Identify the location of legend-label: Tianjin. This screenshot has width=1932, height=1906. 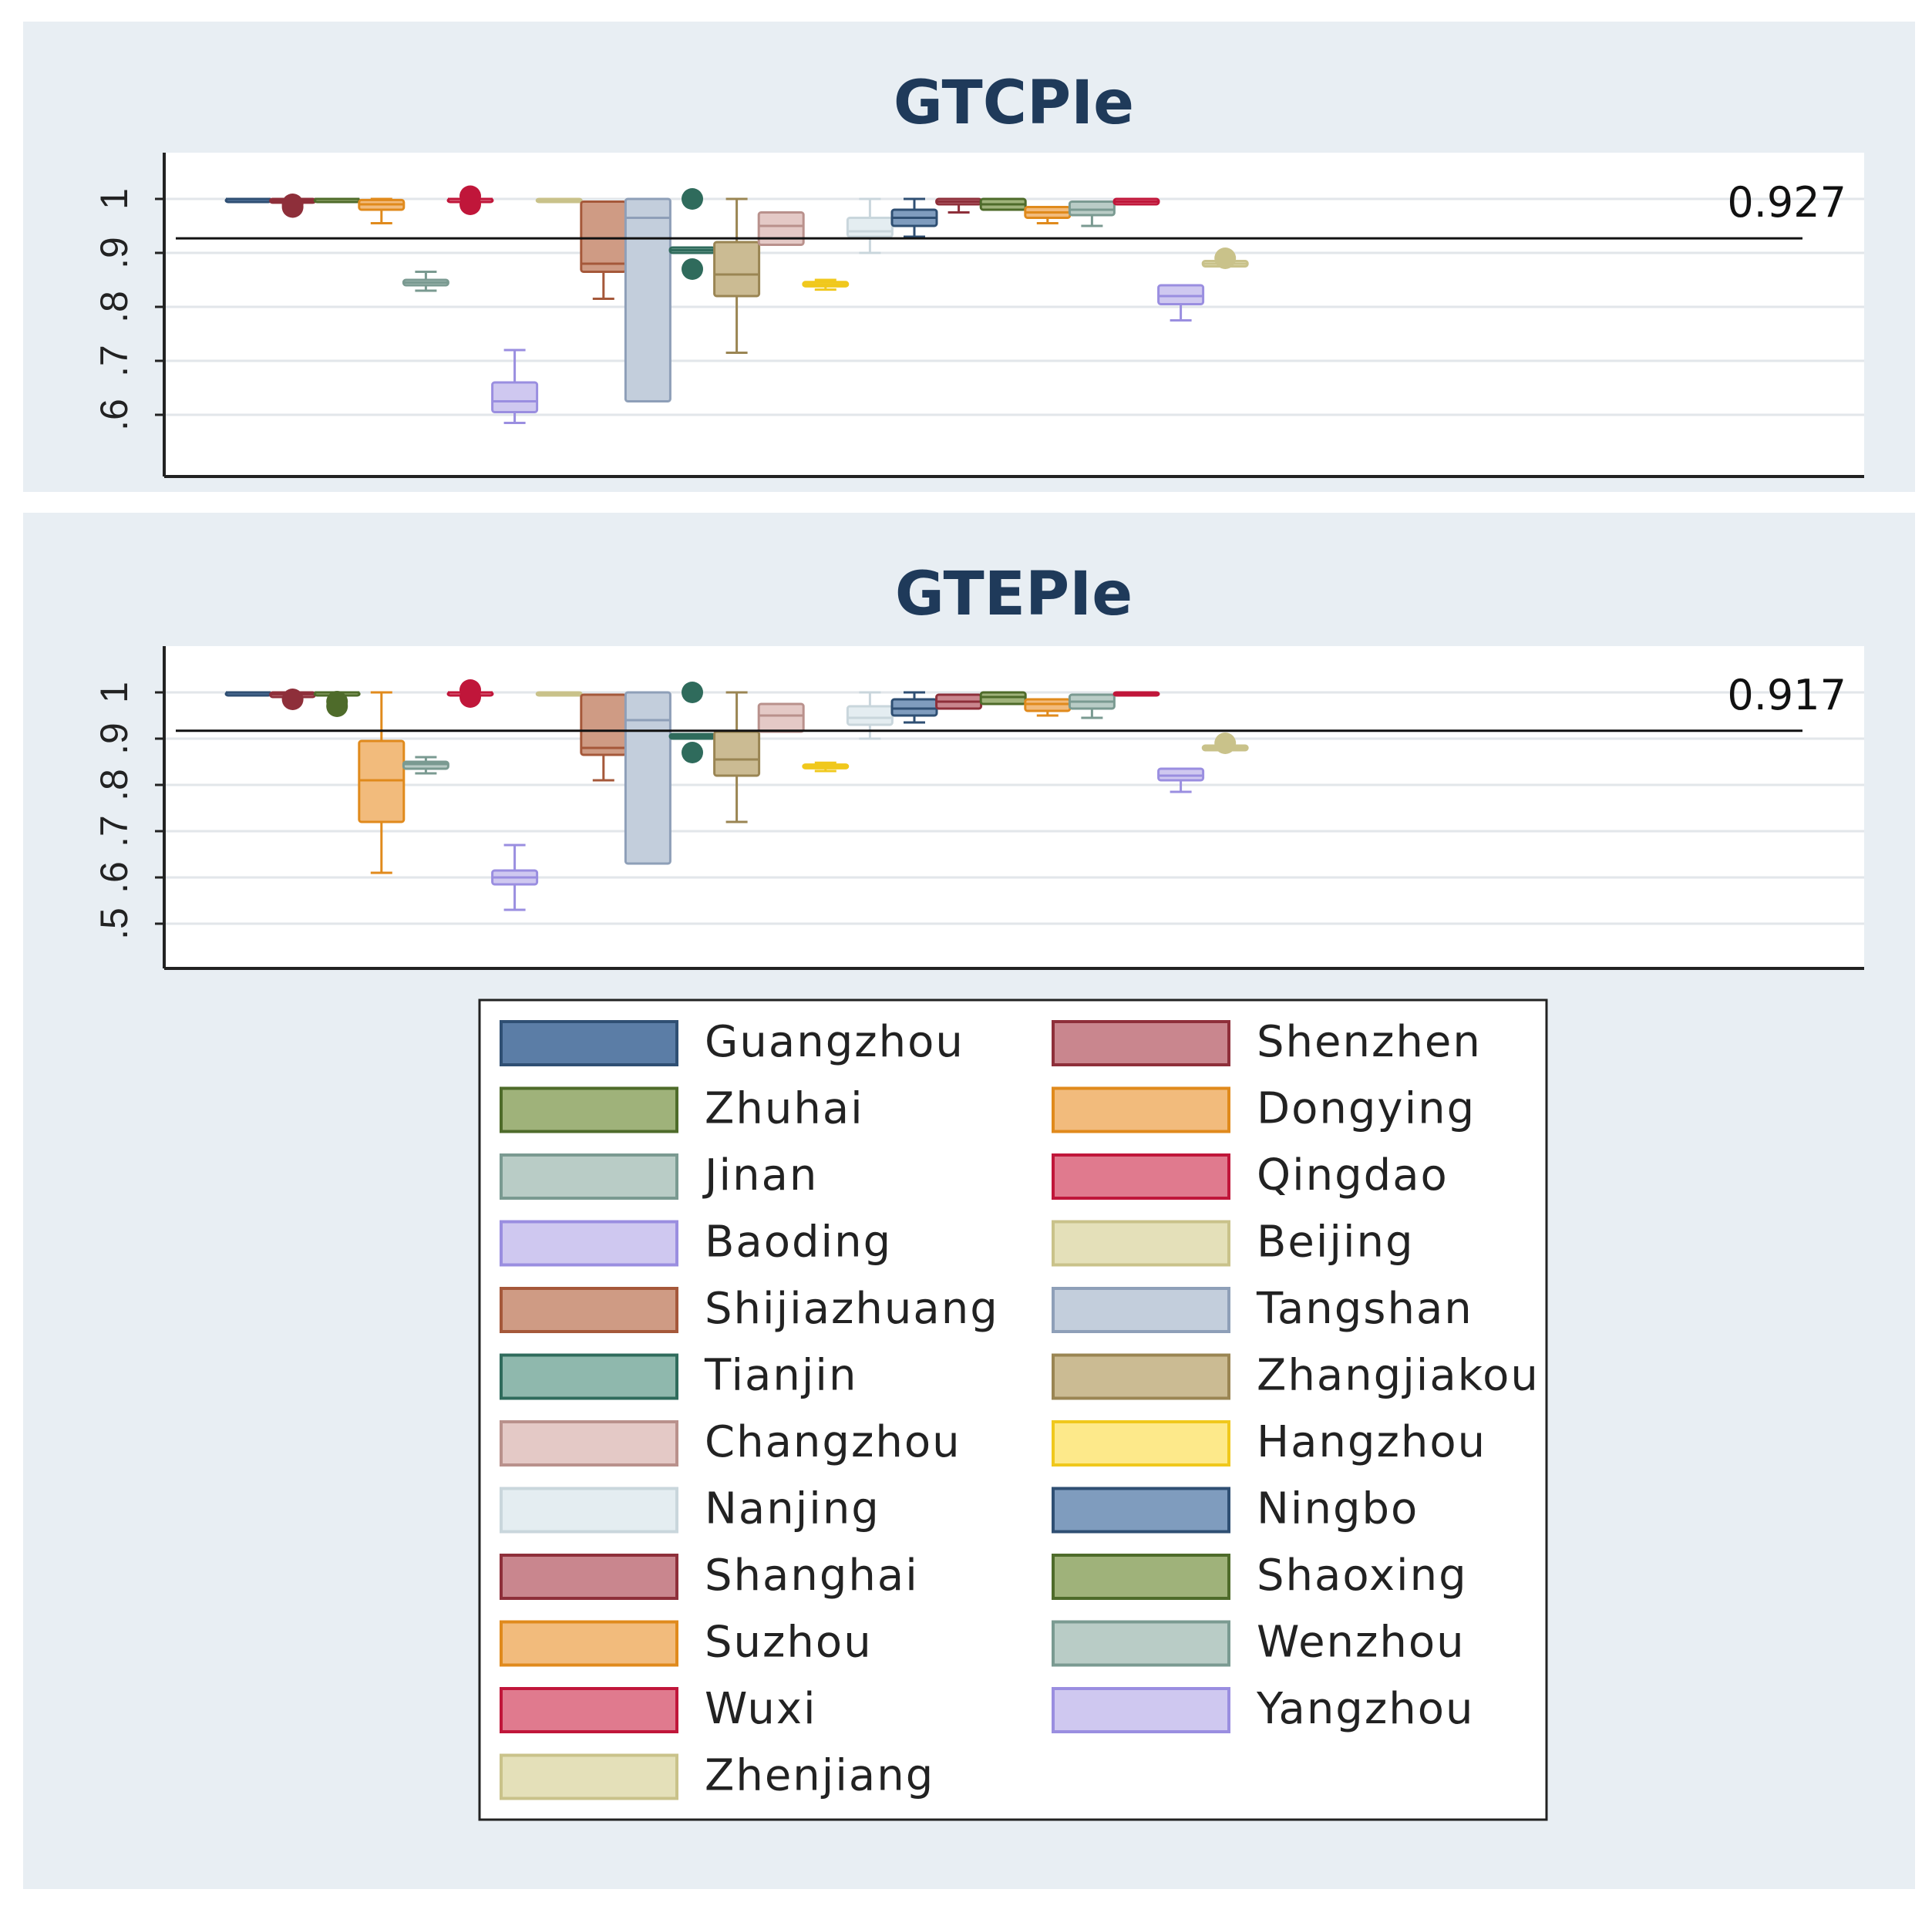
(780, 1376).